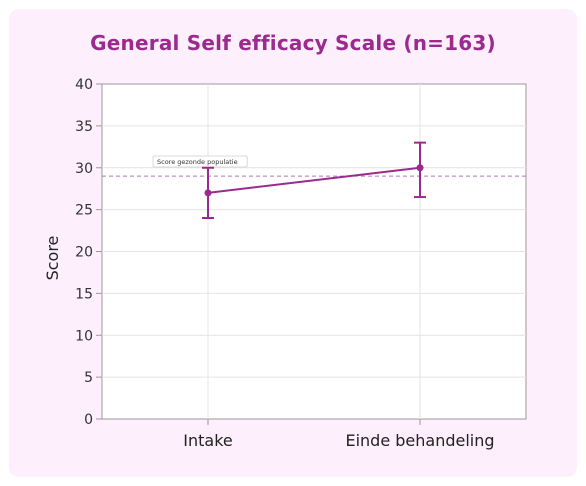 The height and width of the screenshot is (486, 586). I want to click on y-tick-label: 15, so click(84, 294).